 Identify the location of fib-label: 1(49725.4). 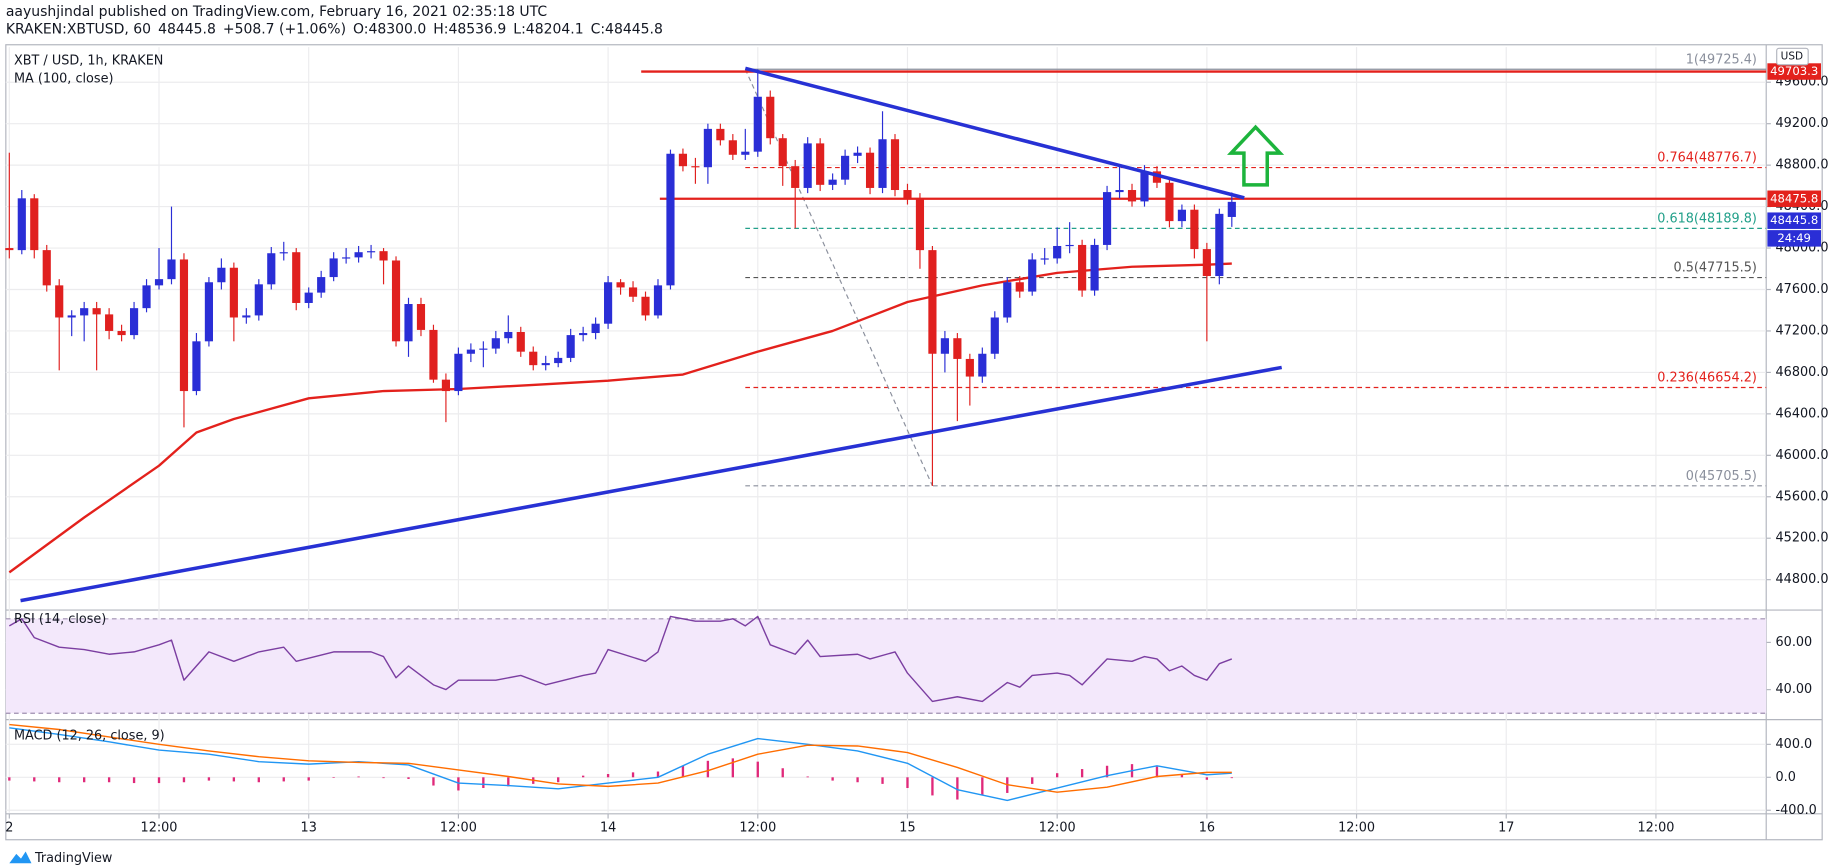
(1721, 59).